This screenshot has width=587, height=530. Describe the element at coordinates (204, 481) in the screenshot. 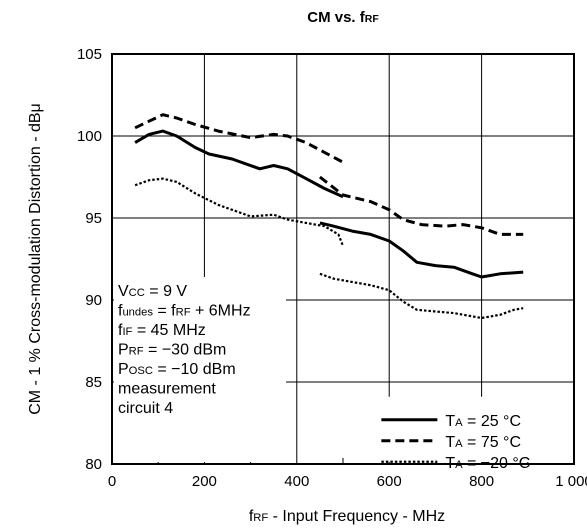

I see `x-tick-label: 200` at that location.